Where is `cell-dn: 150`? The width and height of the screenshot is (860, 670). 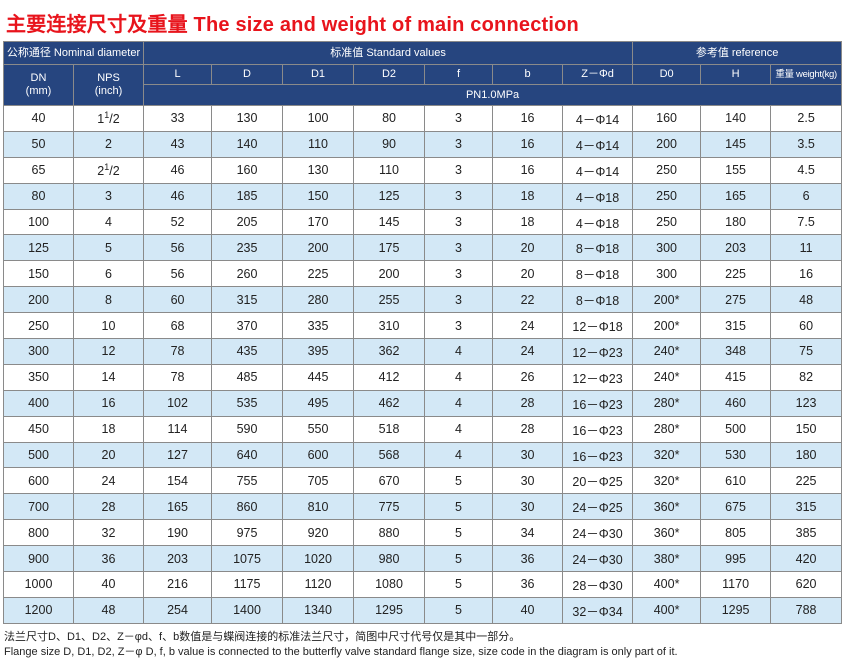
cell-dn: 150 is located at coordinates (38, 274).